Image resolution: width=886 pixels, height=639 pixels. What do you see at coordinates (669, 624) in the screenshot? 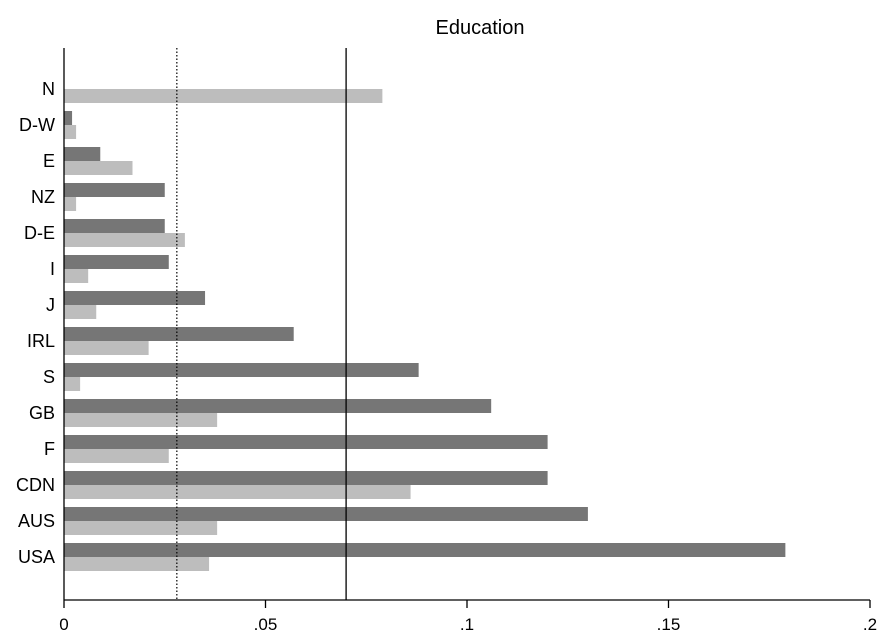
I see `x-tick-label: .15` at bounding box center [669, 624].